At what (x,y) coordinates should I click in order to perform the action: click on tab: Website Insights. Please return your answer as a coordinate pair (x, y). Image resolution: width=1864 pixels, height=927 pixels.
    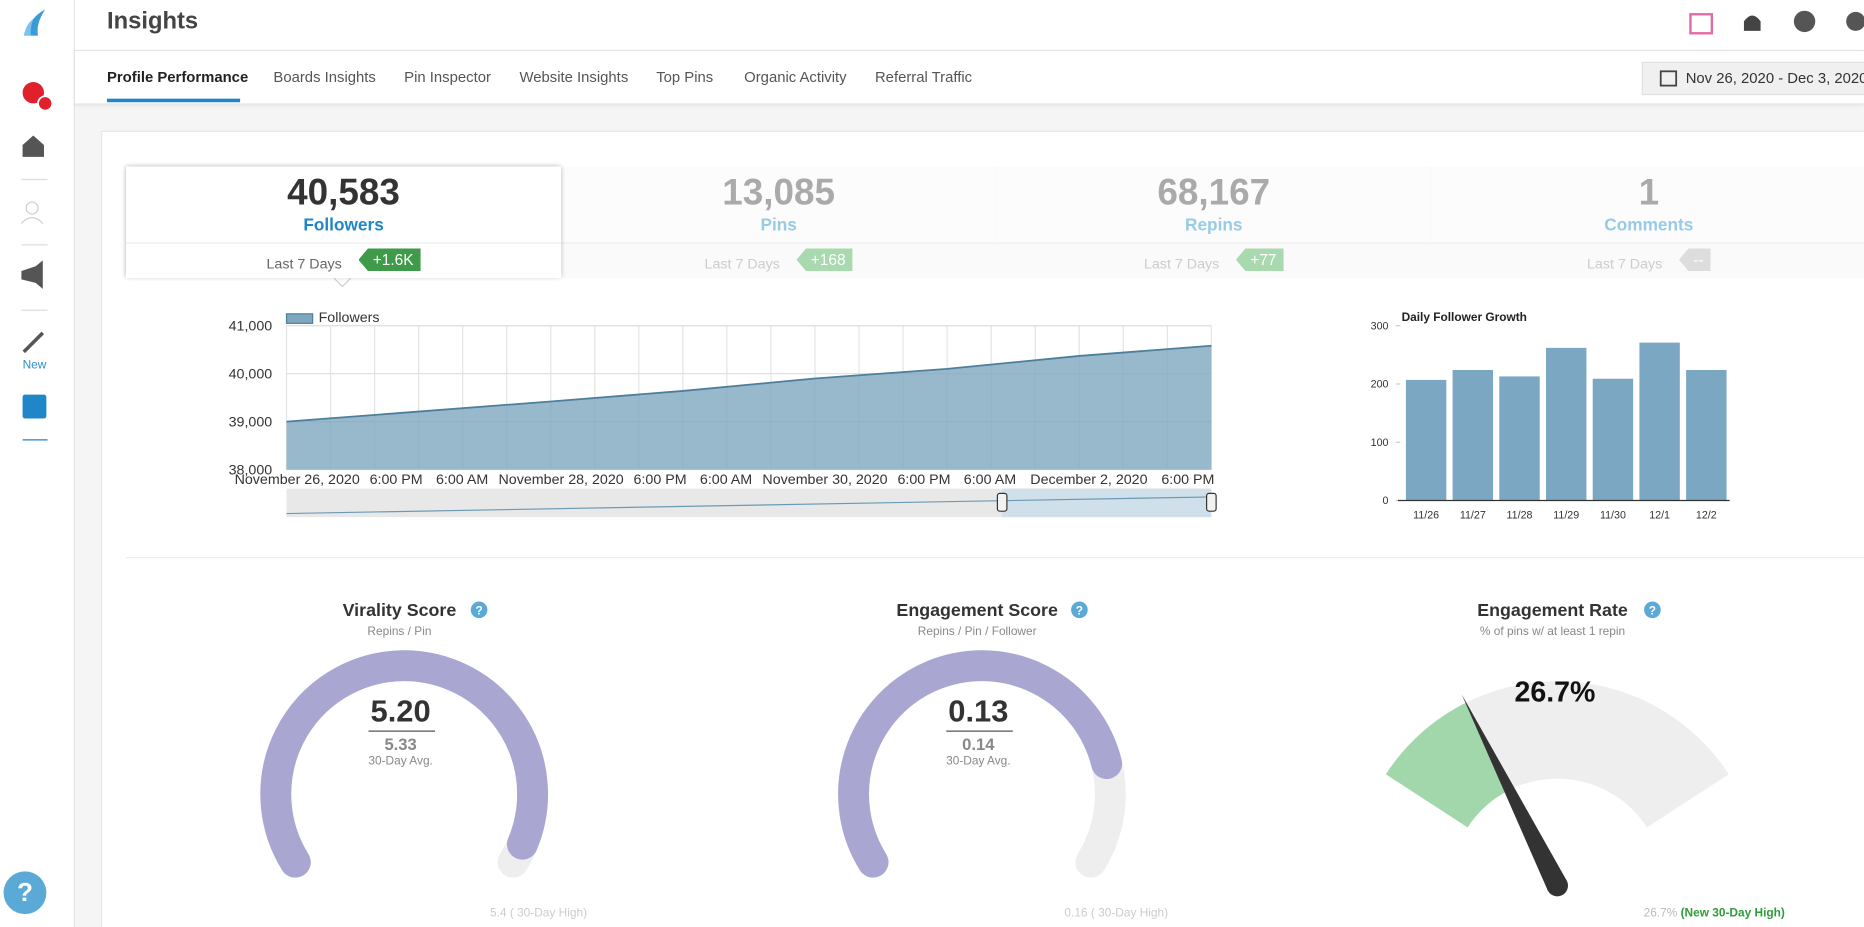
    Looking at the image, I should click on (574, 77).